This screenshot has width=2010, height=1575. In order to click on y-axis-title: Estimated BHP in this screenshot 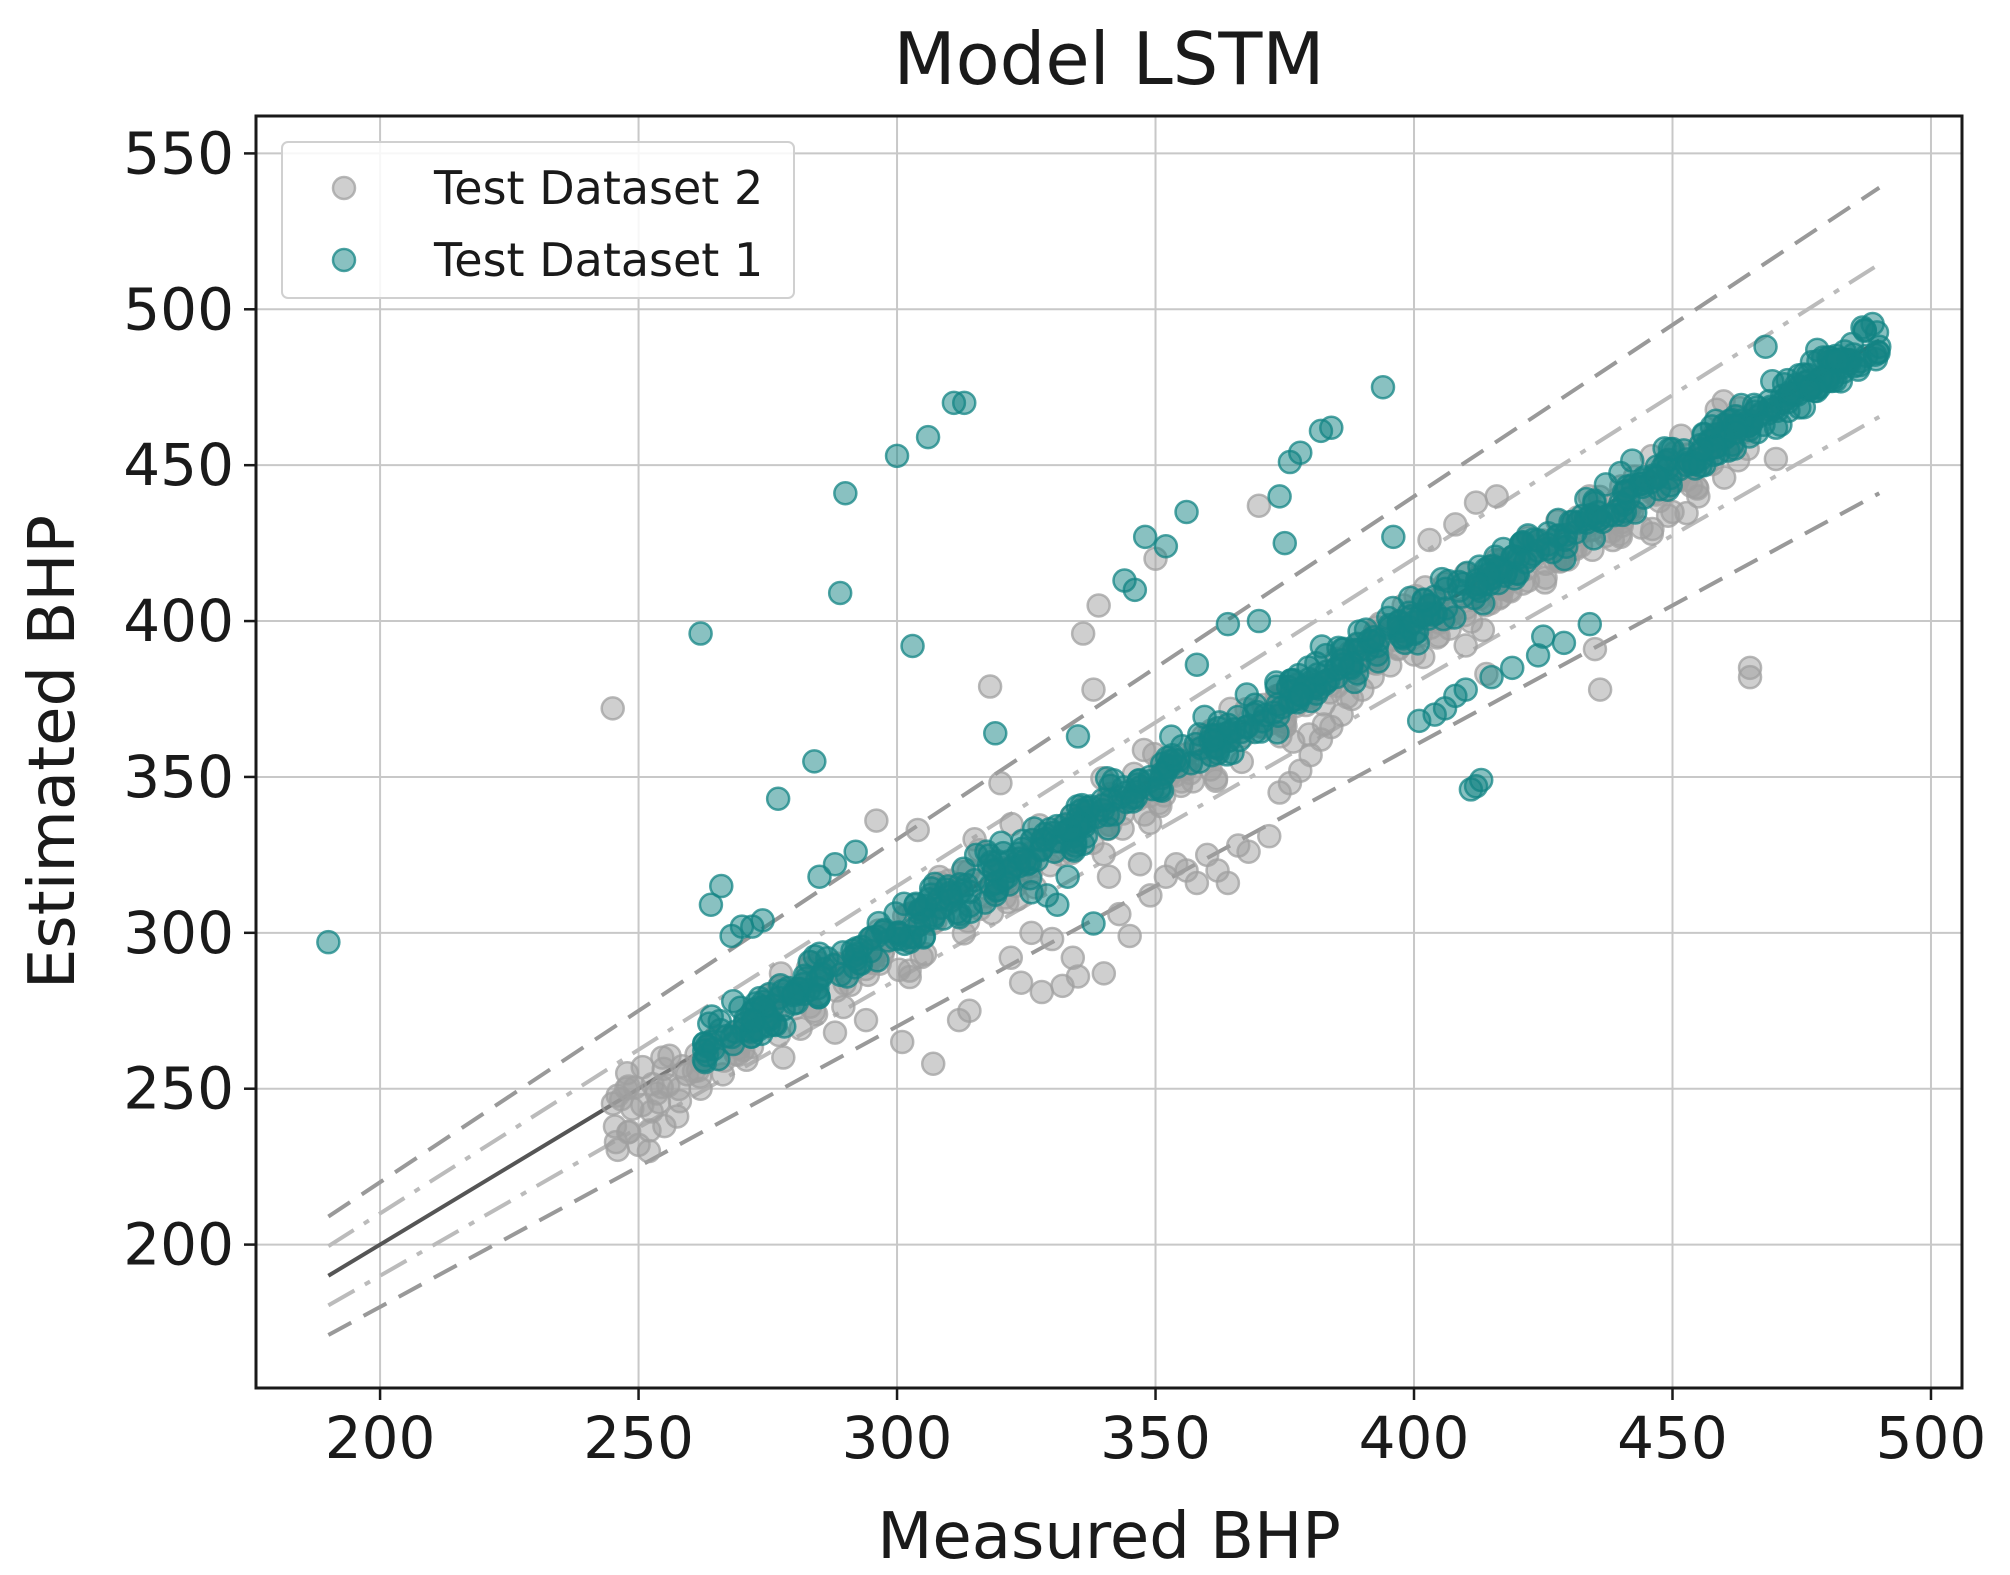, I will do `click(53, 752)`.